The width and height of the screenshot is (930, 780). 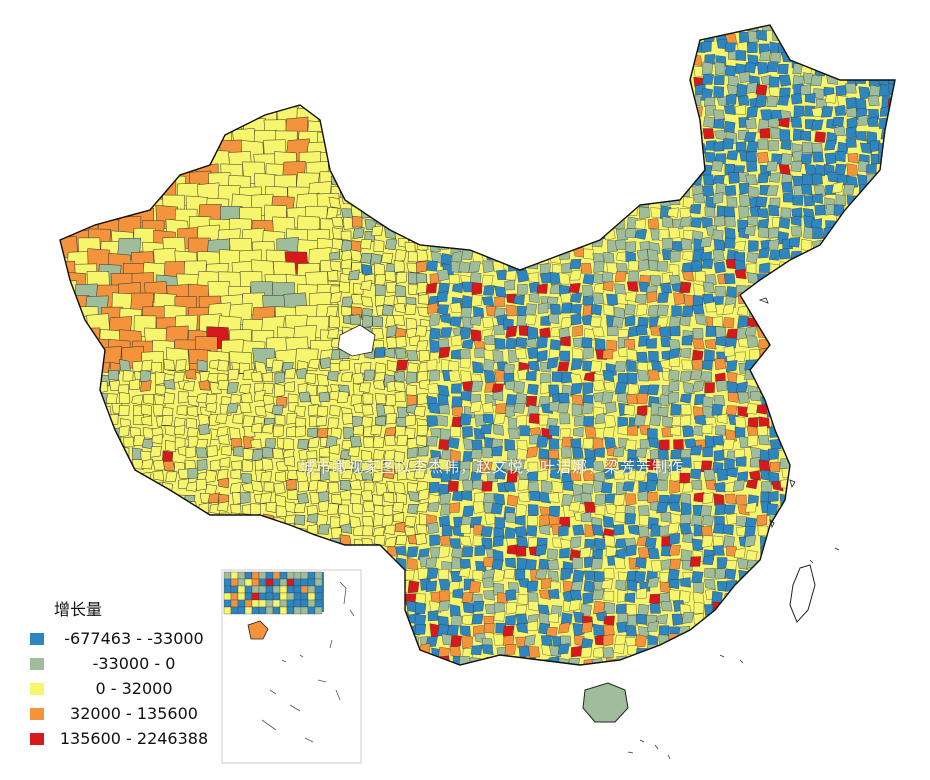 I want to click on legend-item: 0 - 32000, so click(x=122, y=688).